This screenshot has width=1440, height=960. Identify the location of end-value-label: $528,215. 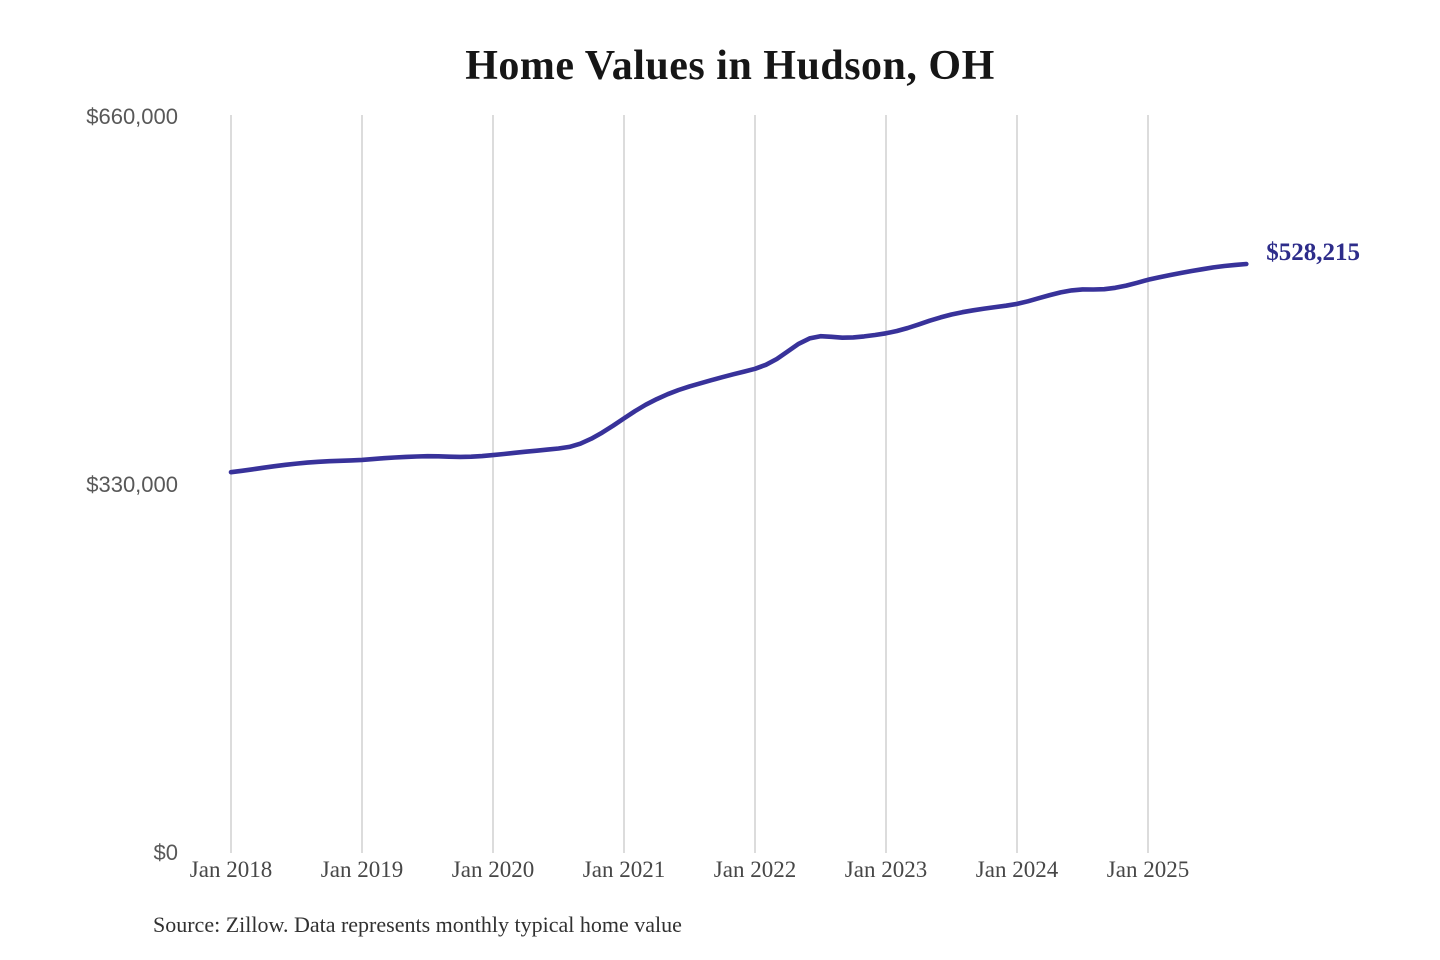
(1313, 252).